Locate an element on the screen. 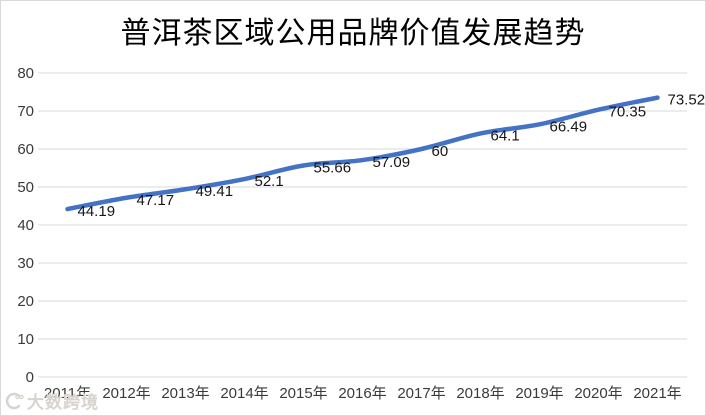 This screenshot has width=706, height=416. y-axis-tick-label: 50 is located at coordinates (25, 187).